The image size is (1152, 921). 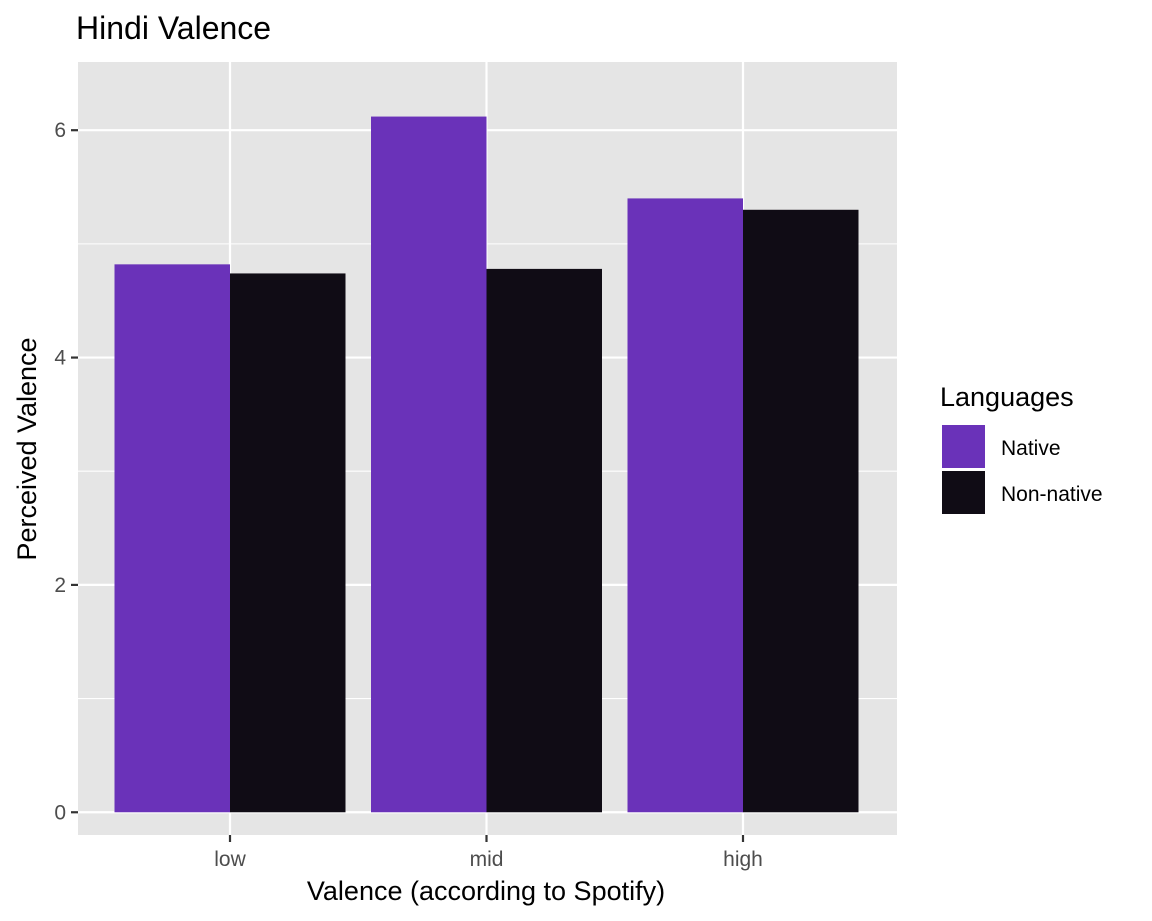 I want to click on chart-title: Hindi Valence, so click(x=173, y=28).